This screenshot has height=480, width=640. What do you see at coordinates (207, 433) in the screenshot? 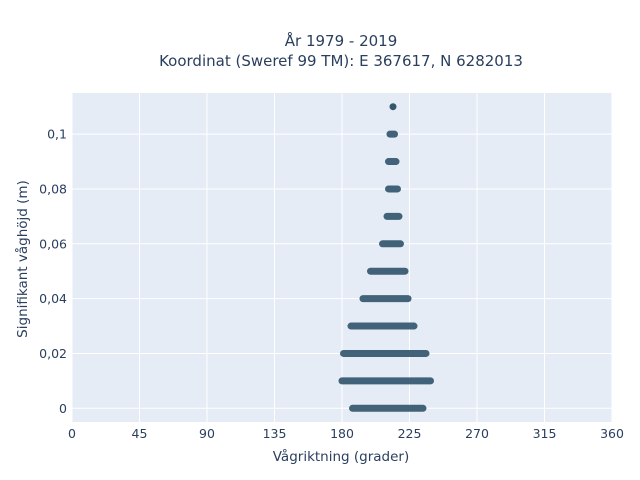
I see `x-tick-label: 90` at bounding box center [207, 433].